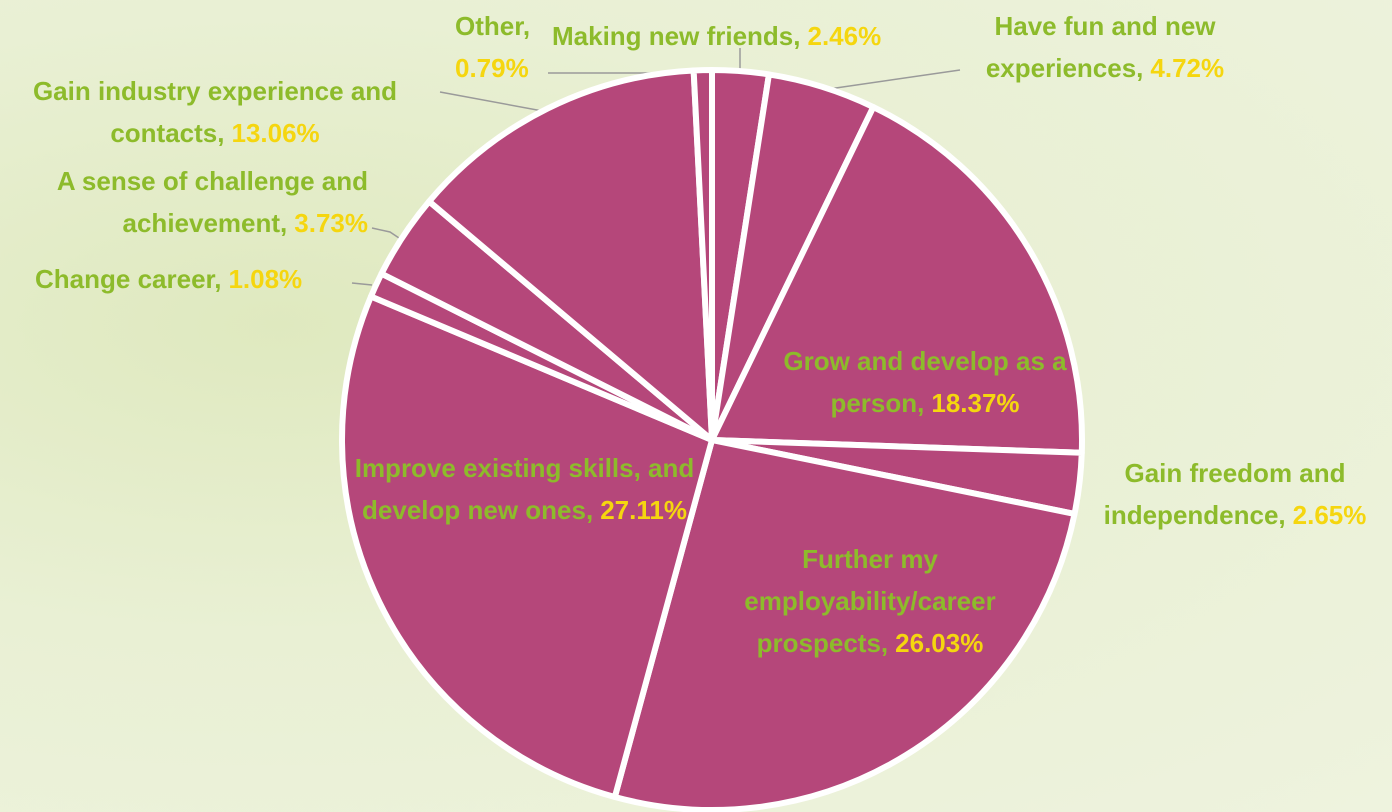 This screenshot has width=1392, height=812. I want to click on value-label: 18.37%, so click(975, 403).